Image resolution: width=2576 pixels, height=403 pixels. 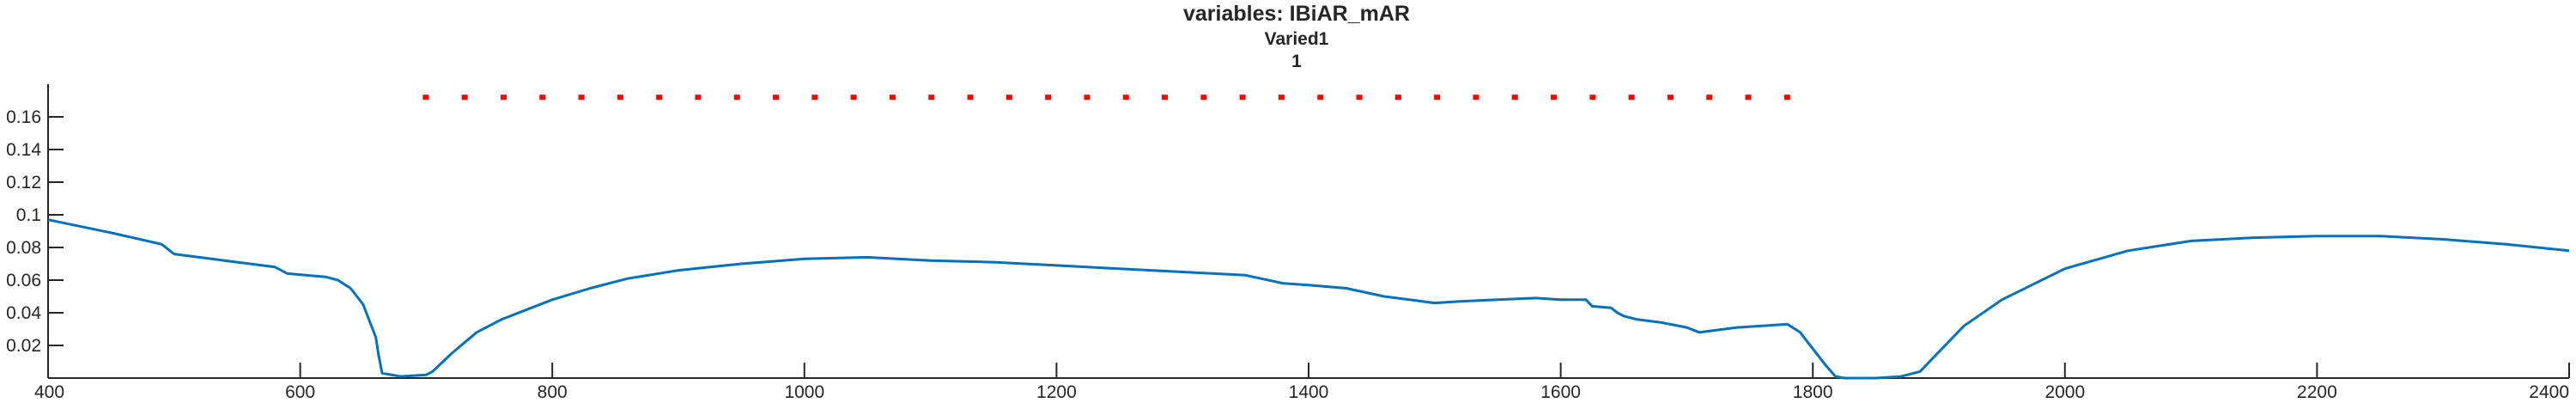 I want to click on chart-title: variables: IBiAR_mAR Varied1 1, so click(x=1297, y=36).